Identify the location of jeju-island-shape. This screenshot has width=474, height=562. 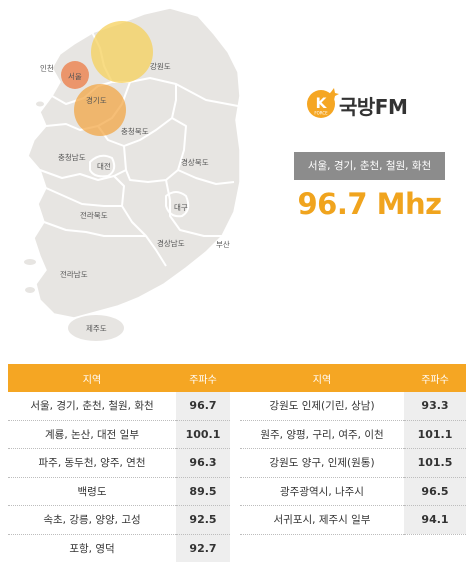
(96, 328).